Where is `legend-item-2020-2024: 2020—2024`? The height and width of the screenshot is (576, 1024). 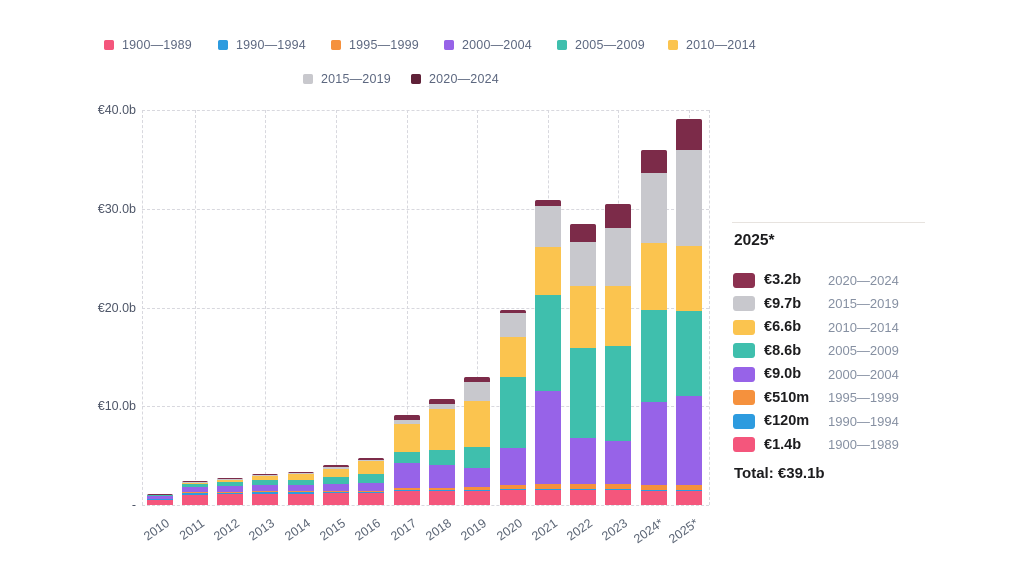
legend-item-2020-2024: 2020—2024 is located at coordinates (455, 79).